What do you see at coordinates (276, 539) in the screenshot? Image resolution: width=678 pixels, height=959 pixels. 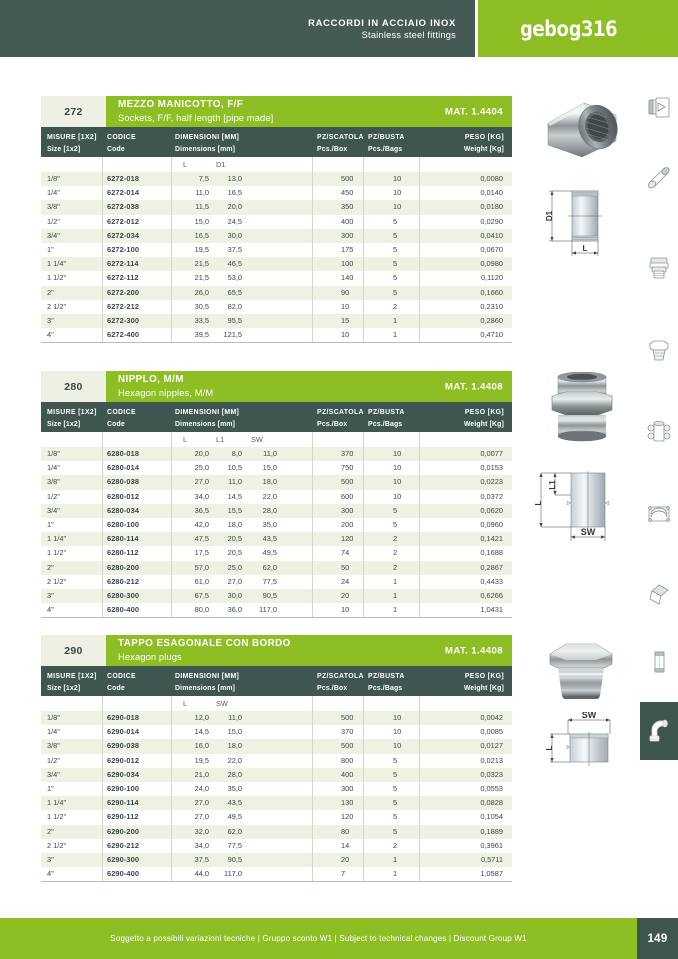 I see `table-row: 1 1/4" 6280-114 47,5 20,5 43,5 120 2 0,1421` at bounding box center [276, 539].